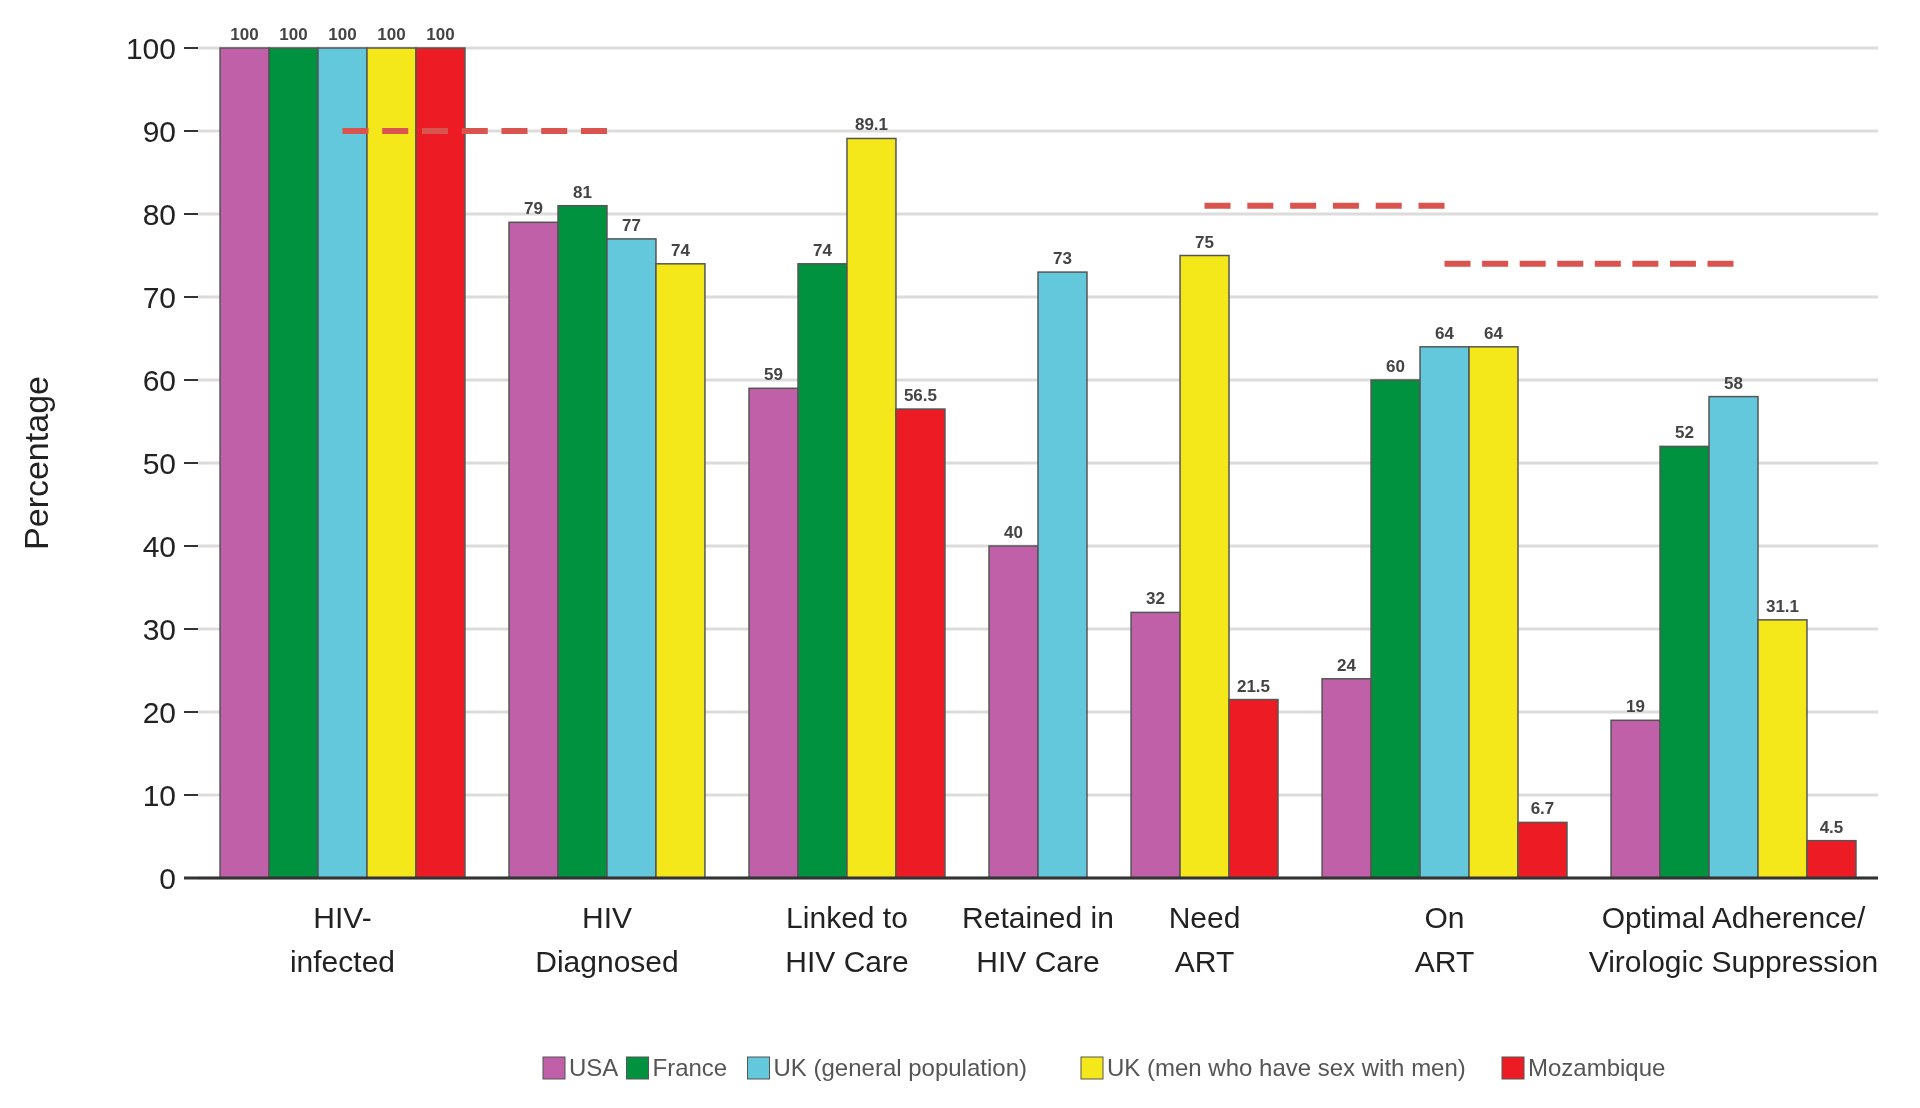 Image resolution: width=1920 pixels, height=1108 pixels. What do you see at coordinates (533, 209) in the screenshot?
I see `data-label: 79` at bounding box center [533, 209].